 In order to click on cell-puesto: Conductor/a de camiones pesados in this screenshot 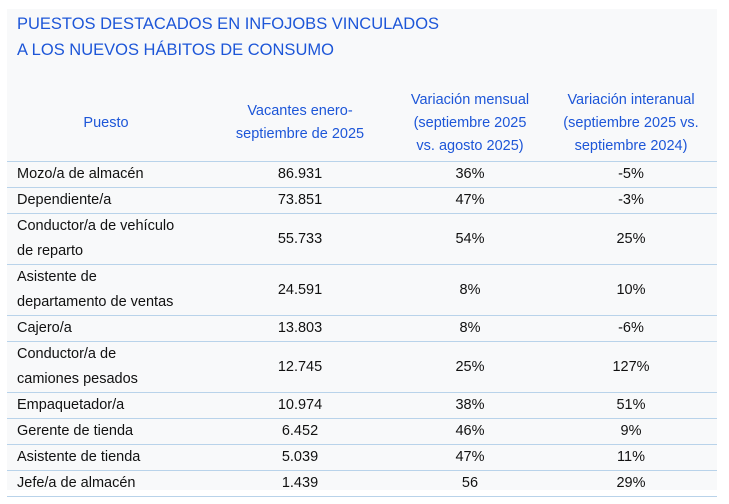, I will do `click(106, 367)`.